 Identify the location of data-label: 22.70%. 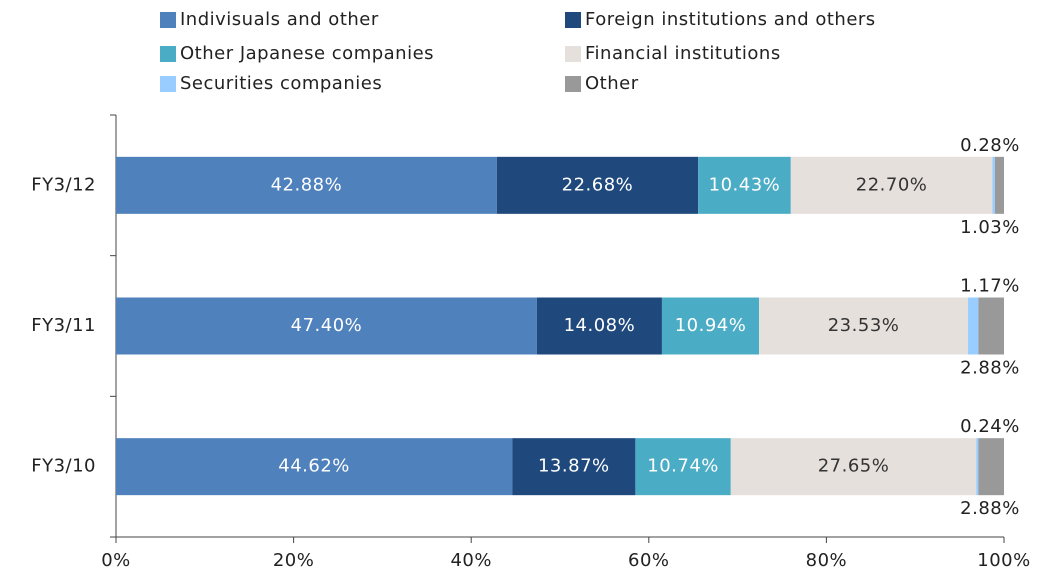
(892, 184).